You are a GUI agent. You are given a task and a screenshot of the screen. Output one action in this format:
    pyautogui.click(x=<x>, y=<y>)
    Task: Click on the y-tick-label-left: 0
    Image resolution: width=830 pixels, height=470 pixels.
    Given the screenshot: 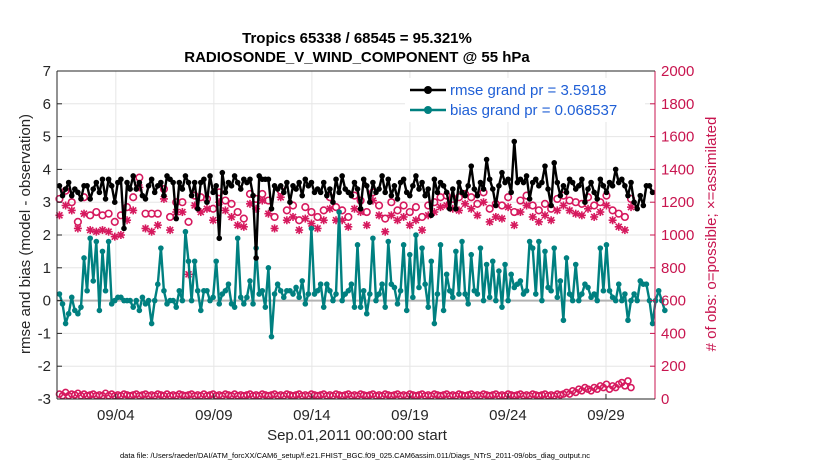 What is the action you would take?
    pyautogui.click(x=47, y=301)
    